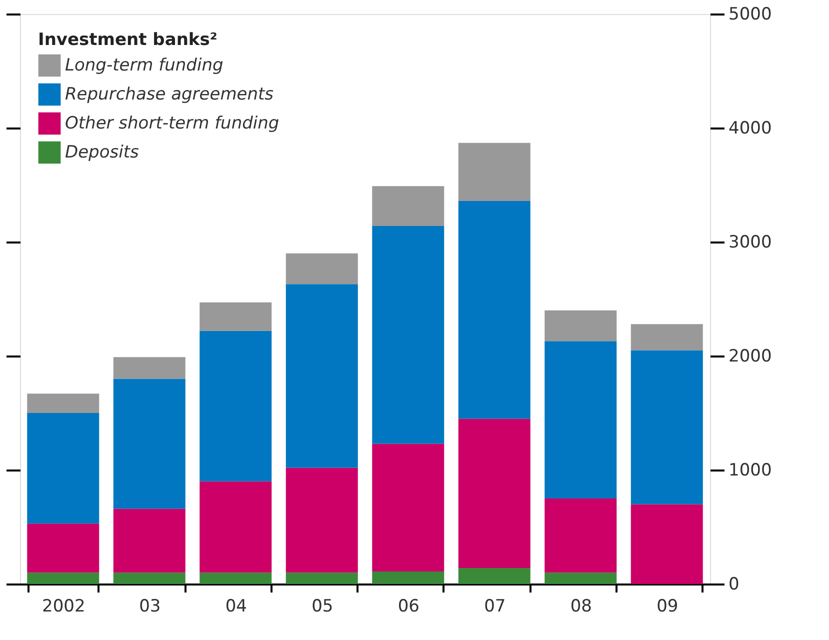 Image resolution: width=829 pixels, height=640 pixels. What do you see at coordinates (102, 152) in the screenshot?
I see `legend-label: Deposits` at bounding box center [102, 152].